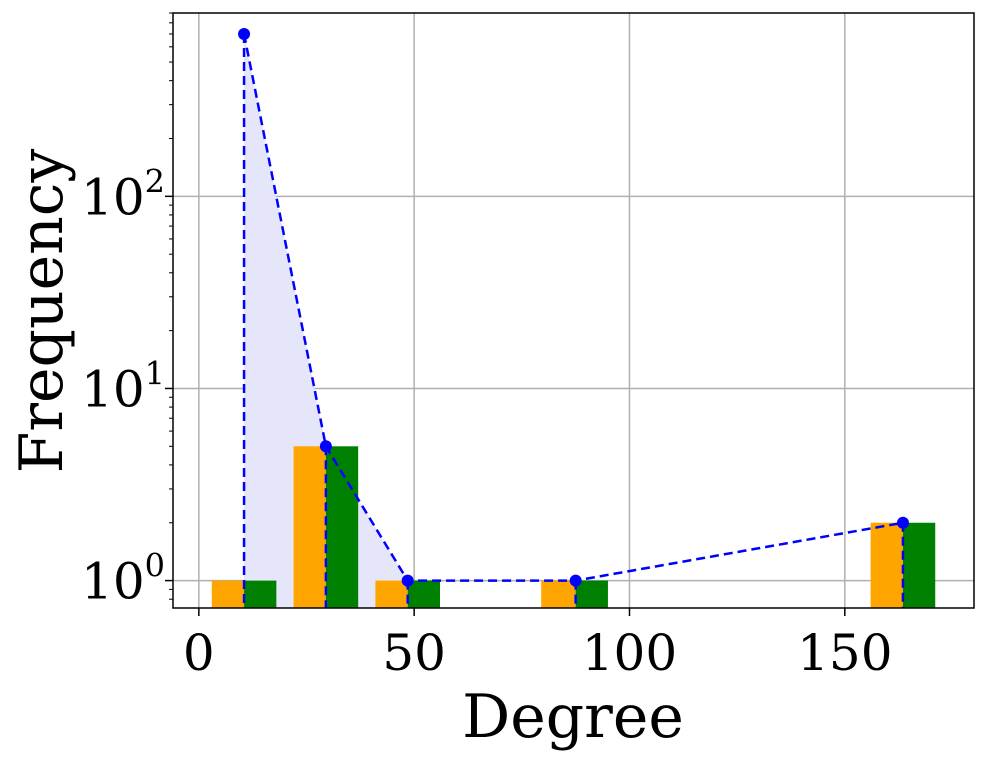 This screenshot has height=761, width=987. Describe the element at coordinates (844, 653) in the screenshot. I see `x-tick-label: 150` at that location.